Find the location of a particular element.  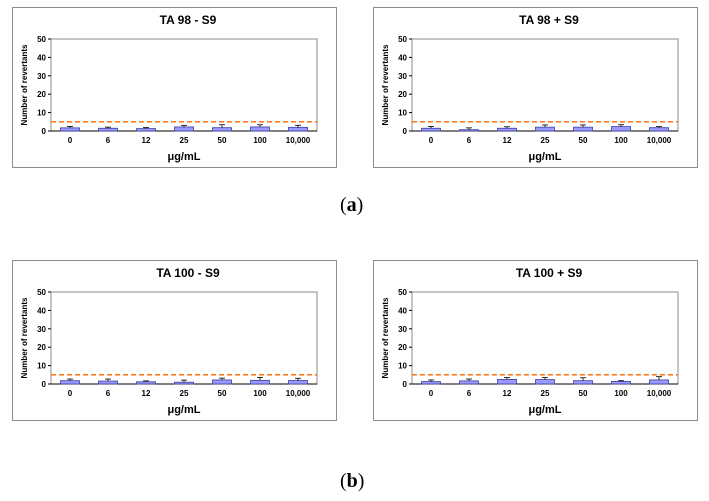

chart-title: TA 98 - S9 is located at coordinates (188, 20).